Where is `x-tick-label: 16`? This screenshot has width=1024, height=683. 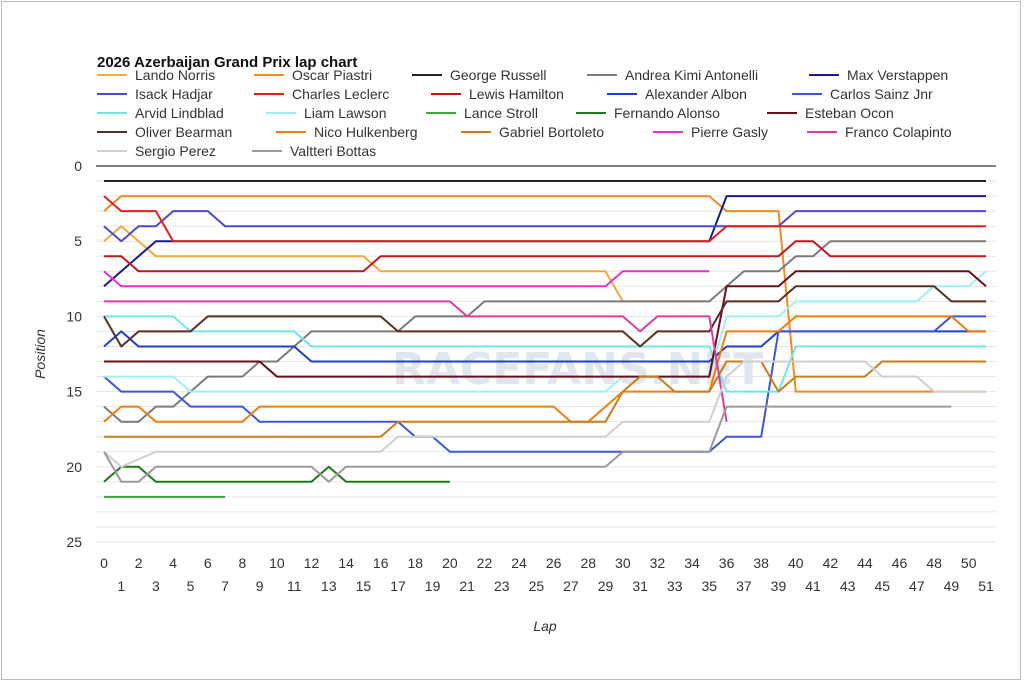 x-tick-label: 16 is located at coordinates (381, 563).